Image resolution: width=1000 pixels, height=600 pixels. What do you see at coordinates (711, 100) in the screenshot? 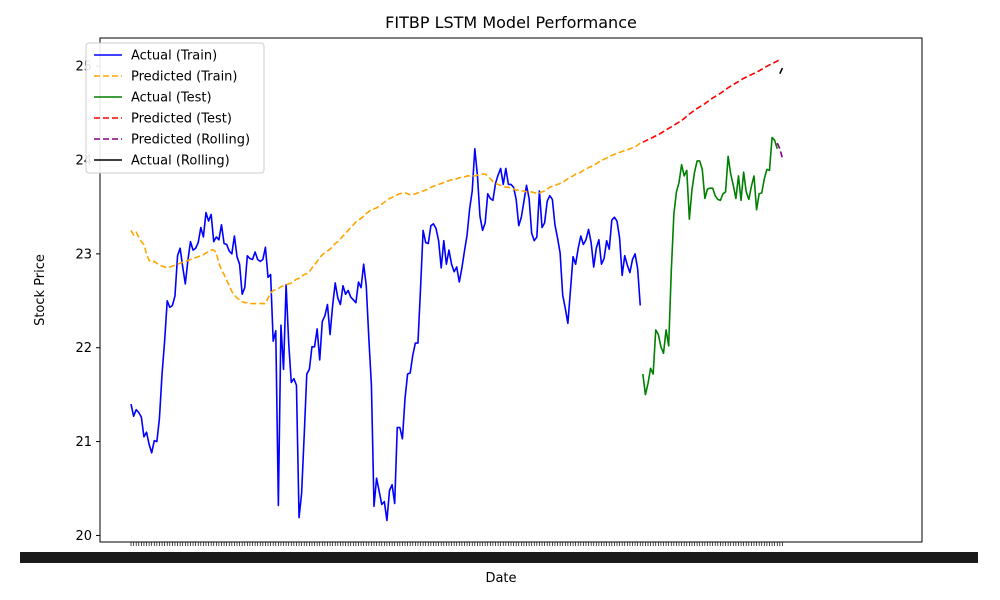
I see `series-line-predicted-test` at bounding box center [711, 100].